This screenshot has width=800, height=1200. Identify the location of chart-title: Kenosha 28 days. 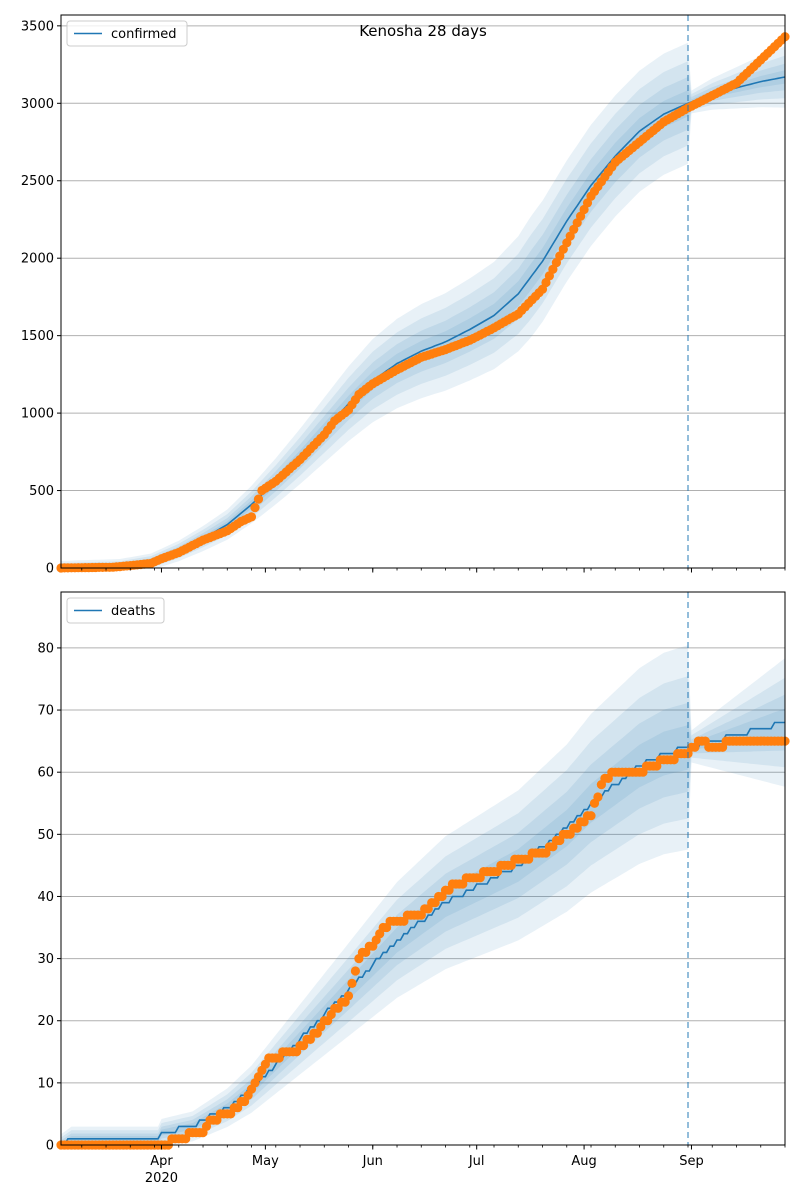
(423, 31).